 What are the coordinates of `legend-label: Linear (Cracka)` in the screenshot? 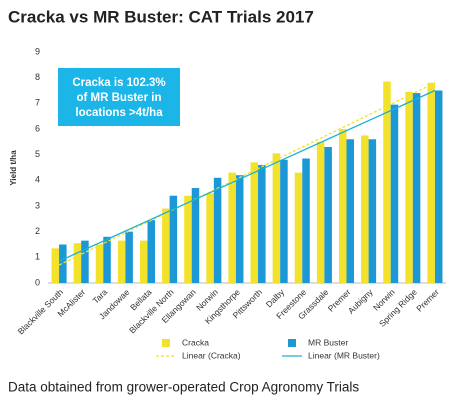 It's located at (211, 355).